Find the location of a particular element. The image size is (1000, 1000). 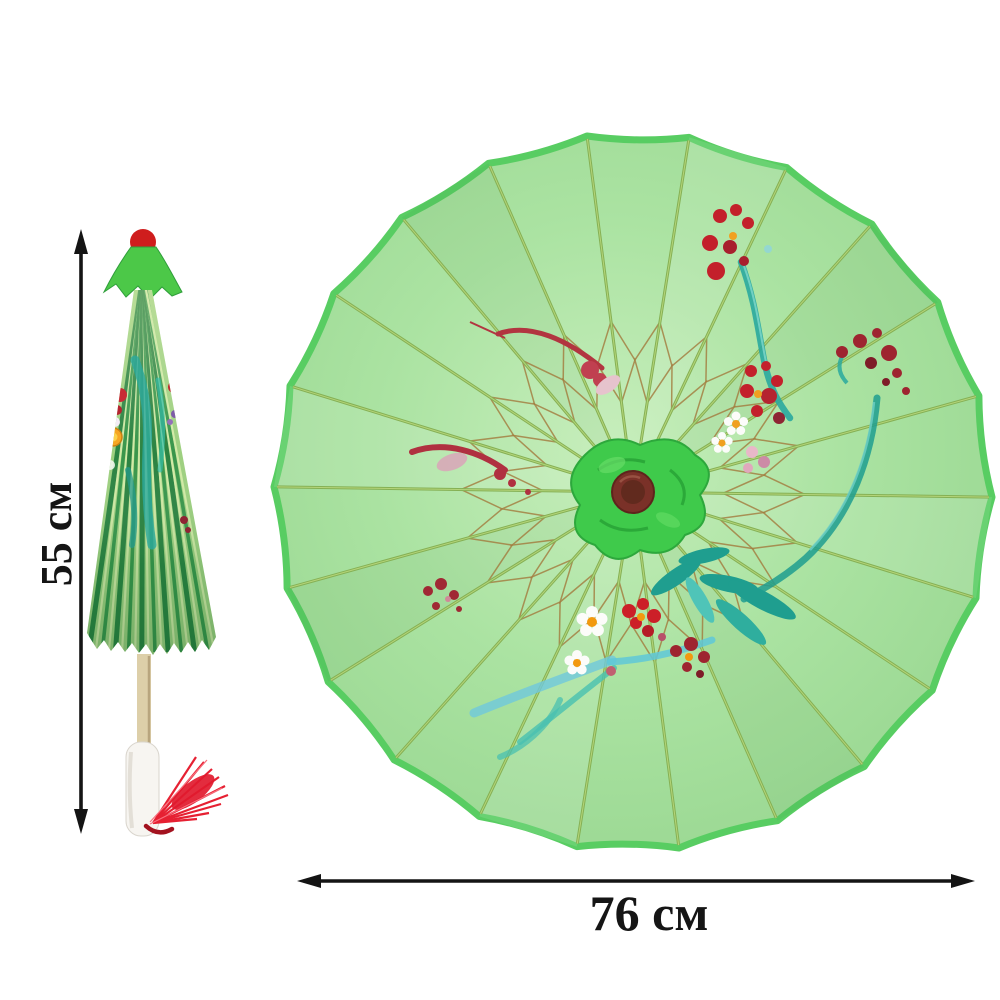

center-hub is located at coordinates (633, 492).